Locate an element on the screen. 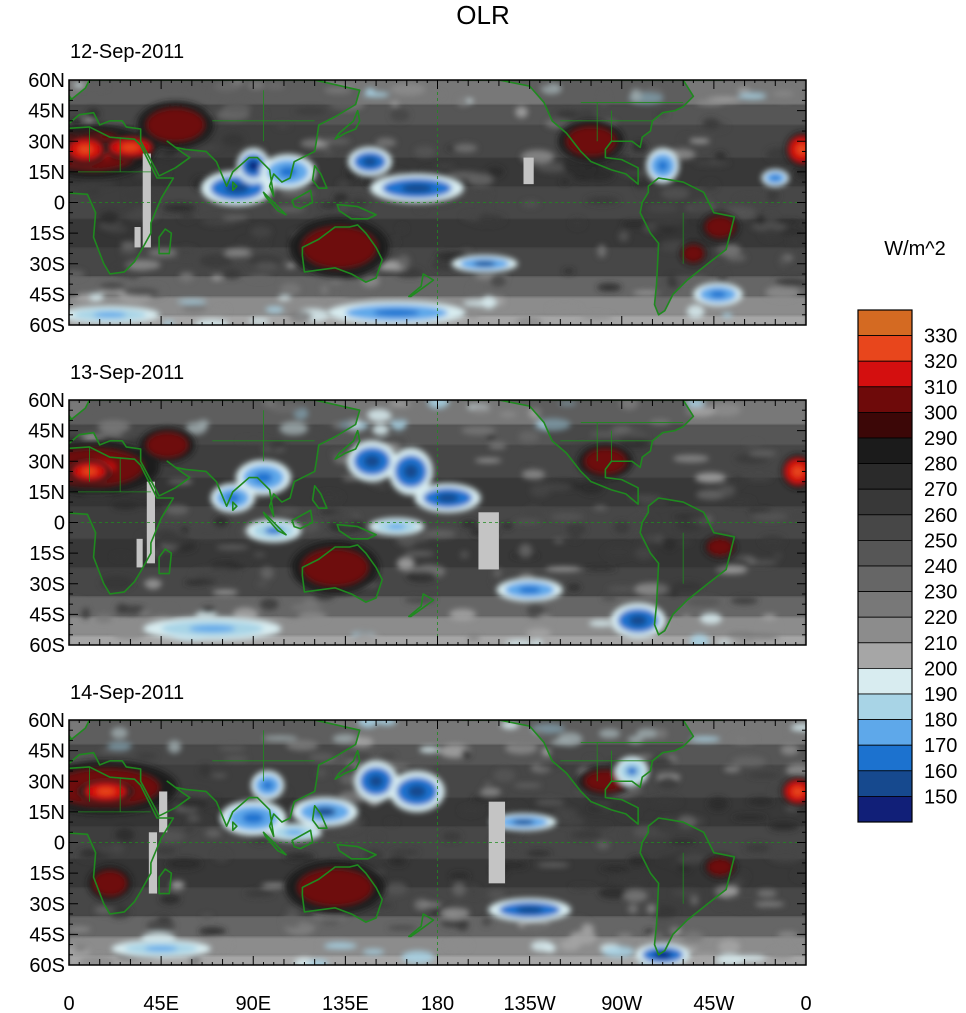  colorbar-label: 280 is located at coordinates (940, 465).